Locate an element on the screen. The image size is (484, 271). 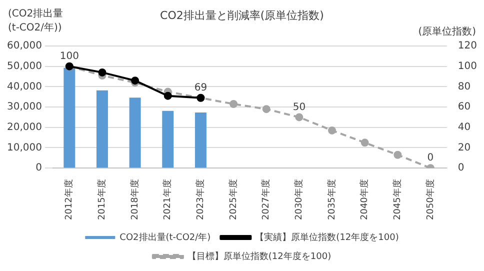
y2-tick-label: 120 is located at coordinates (468, 46).